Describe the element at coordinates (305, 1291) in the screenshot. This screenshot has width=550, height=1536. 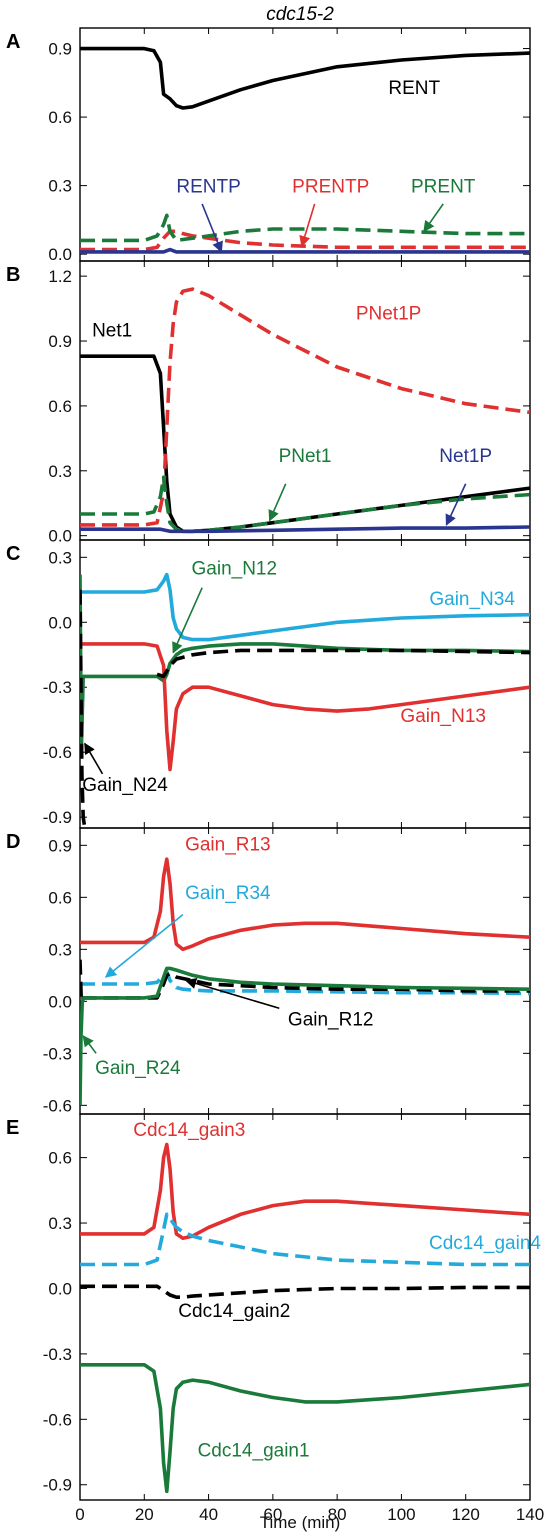
I see `series-line-cdc14-gain2` at that location.